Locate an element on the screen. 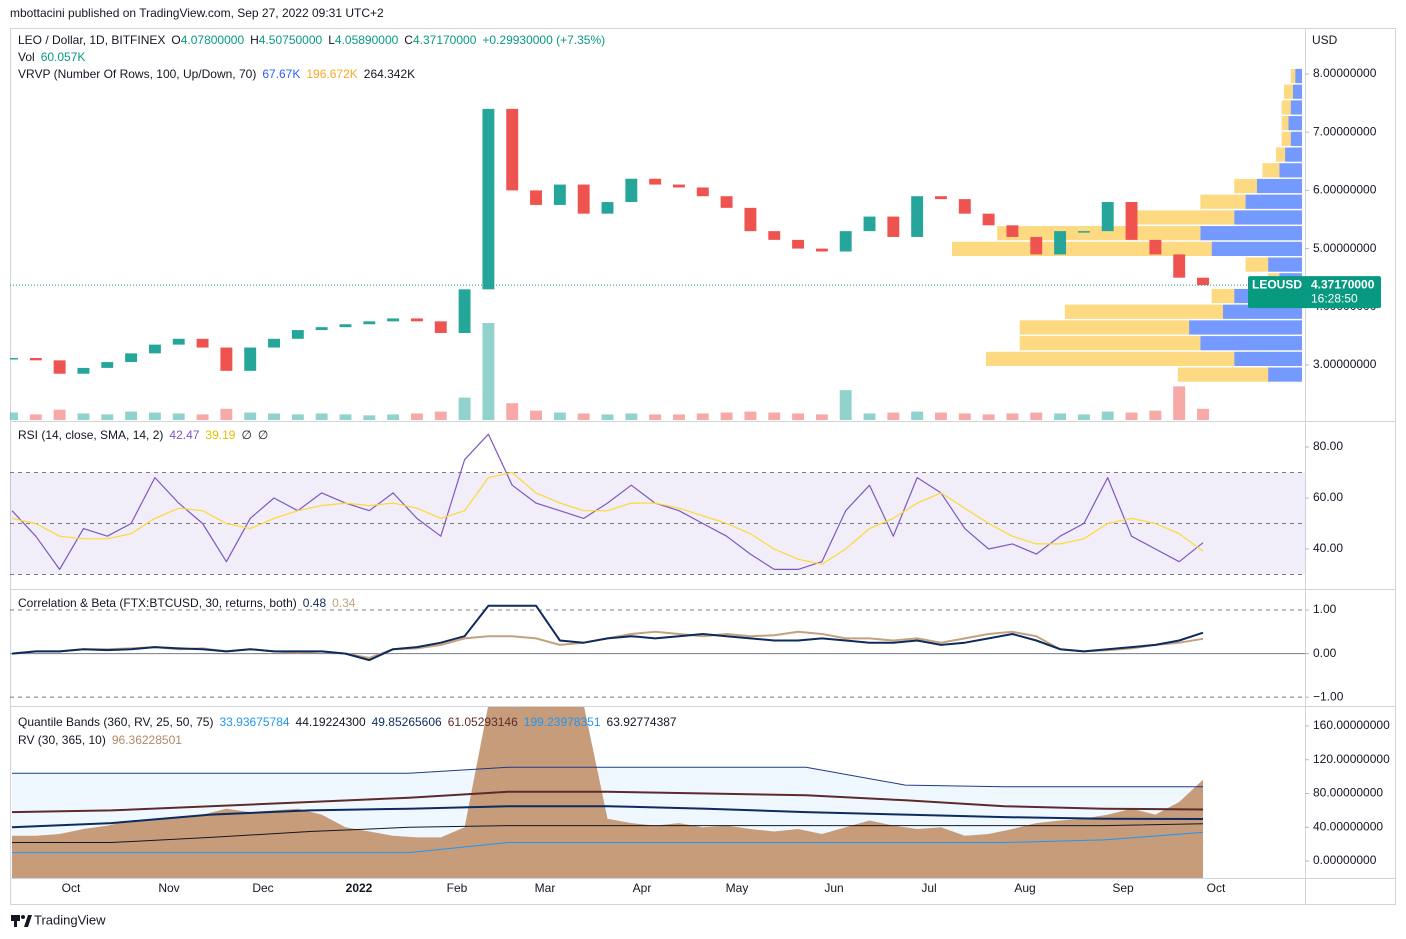  legend-value: 63.92774387 is located at coordinates (642, 722).